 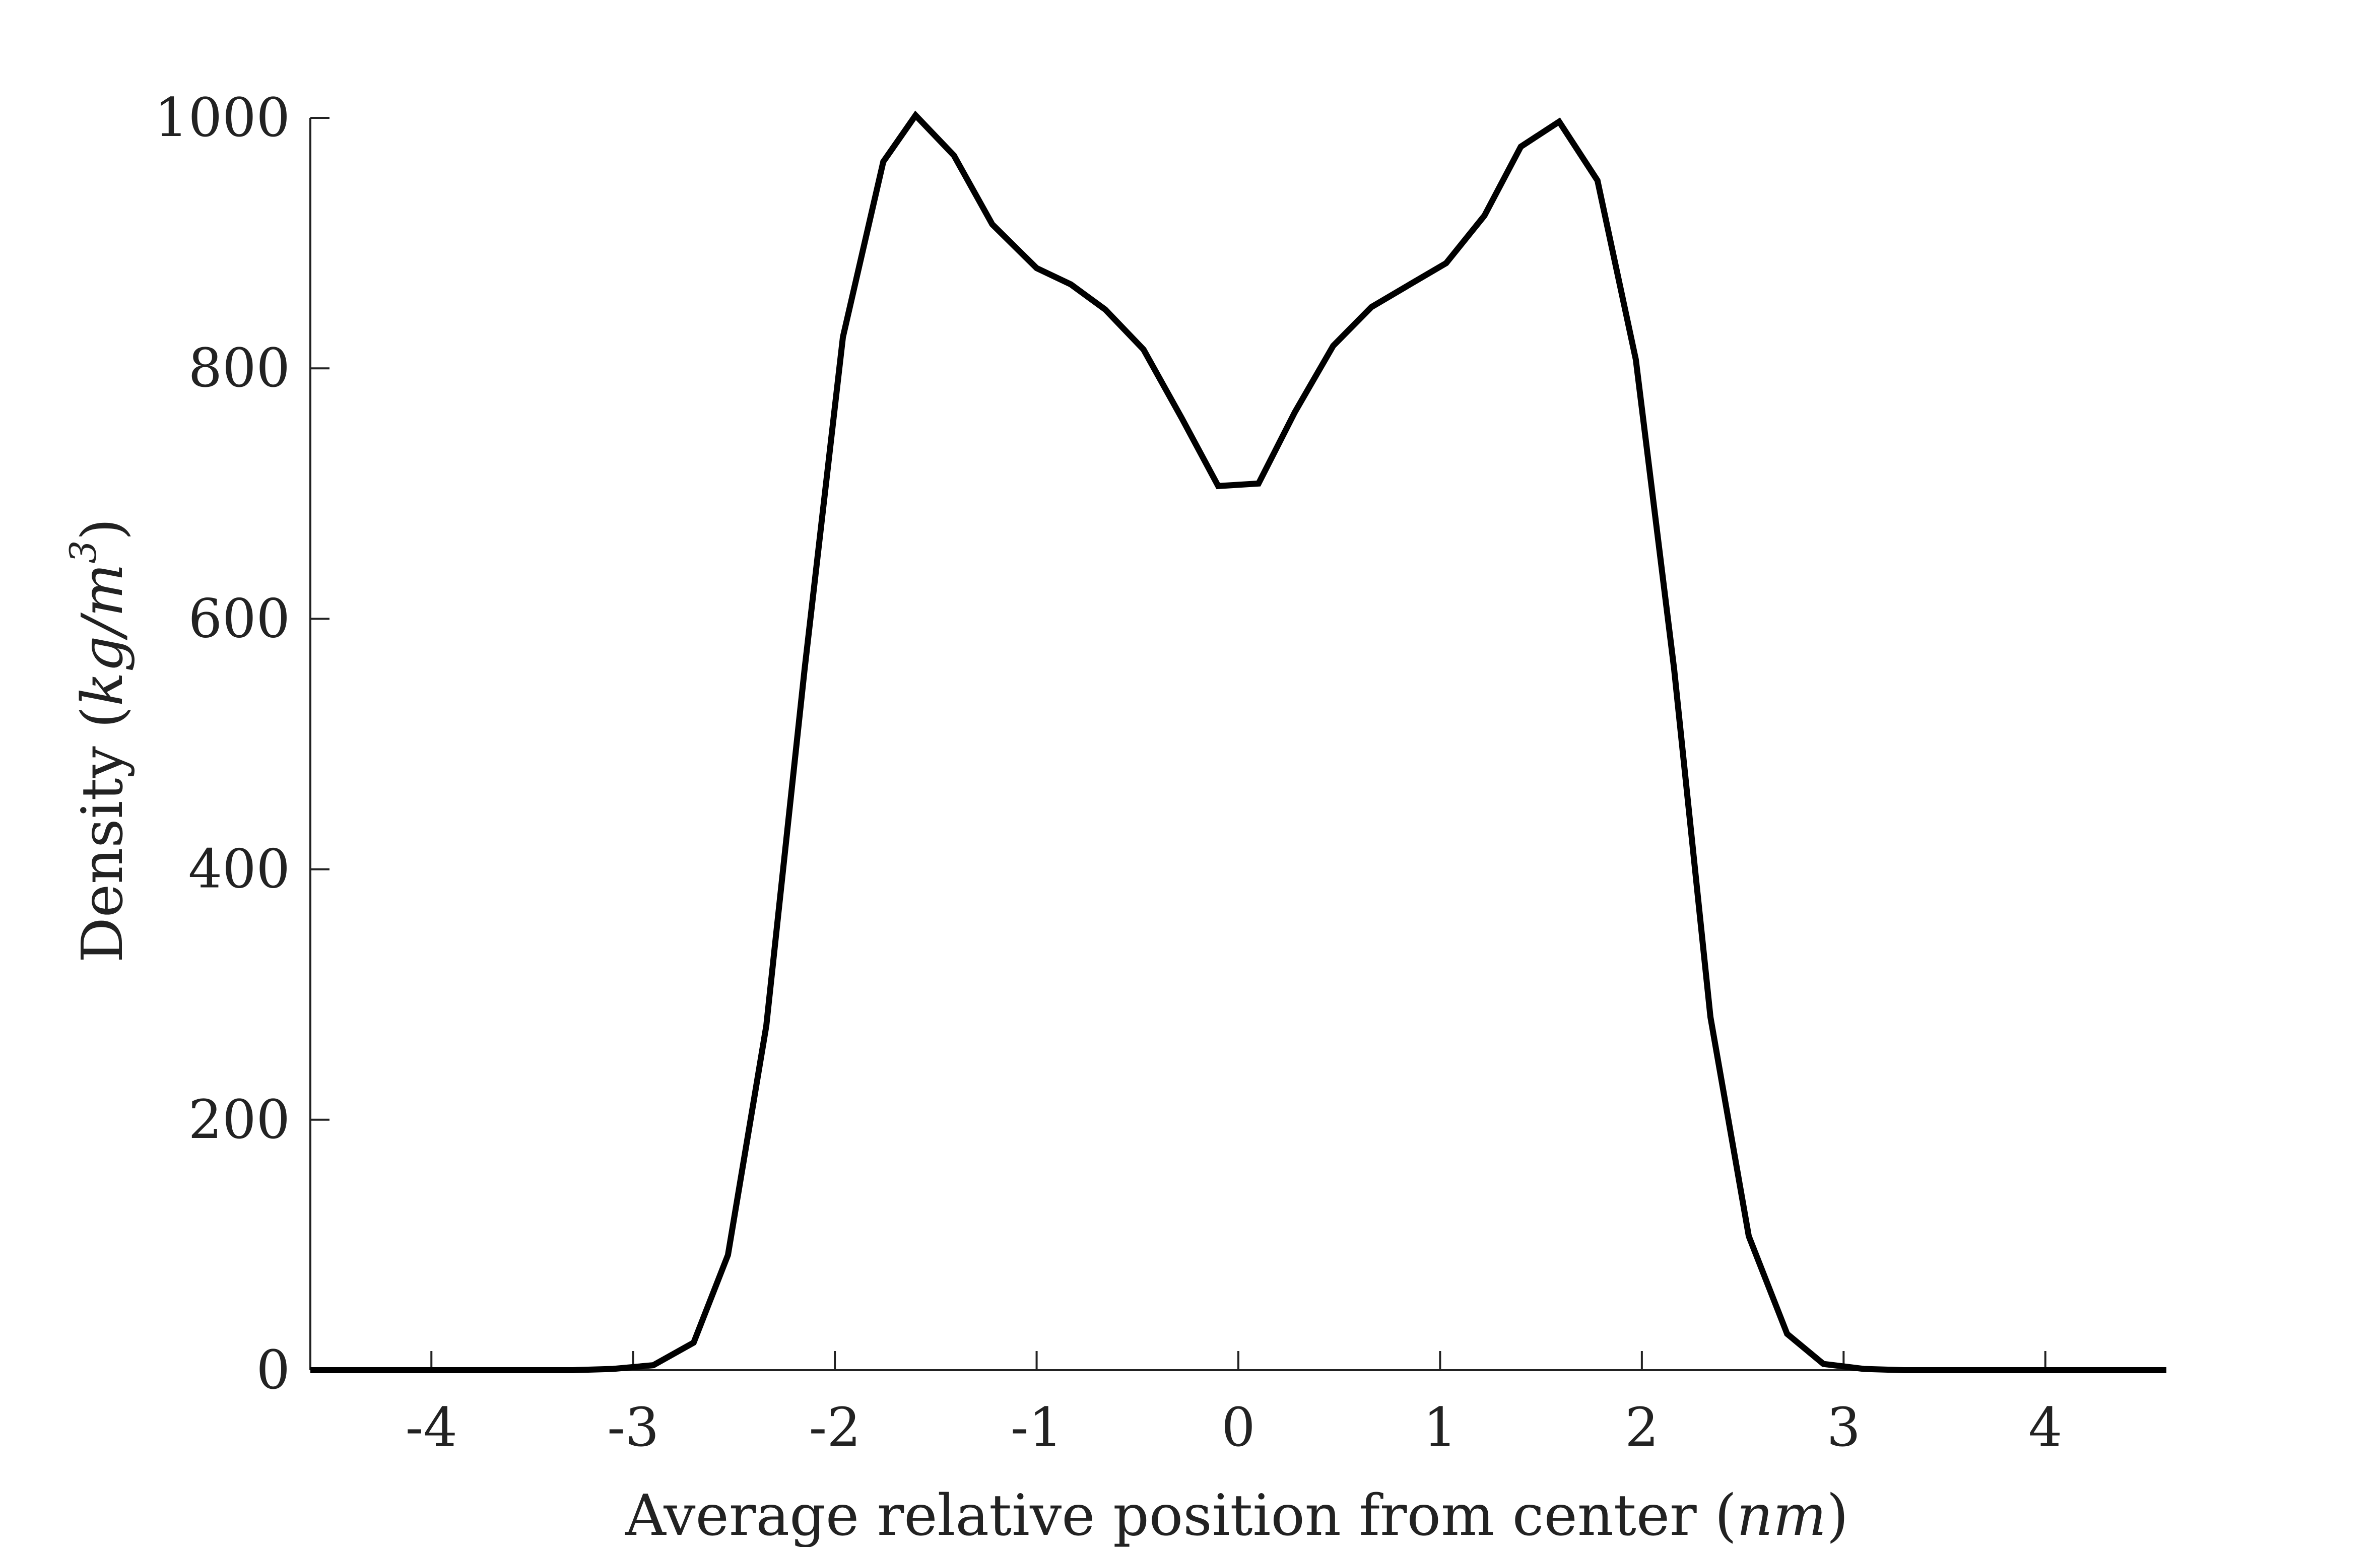 I want to click on x-tick-label: 1, so click(x=1440, y=1427).